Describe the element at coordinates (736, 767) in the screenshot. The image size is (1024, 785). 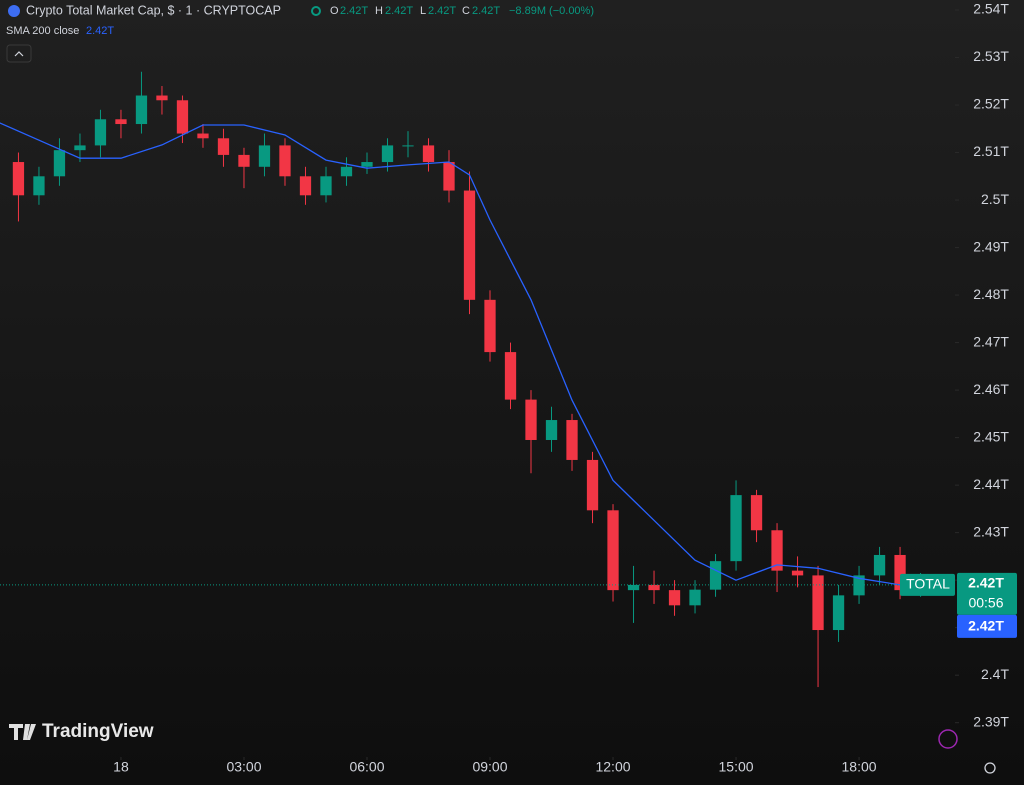
I see `x-tick-label: 15:00` at that location.